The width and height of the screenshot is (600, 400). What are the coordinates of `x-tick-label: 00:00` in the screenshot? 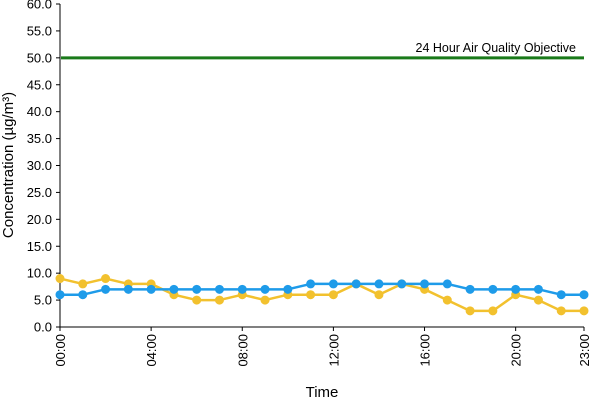 It's located at (60, 350).